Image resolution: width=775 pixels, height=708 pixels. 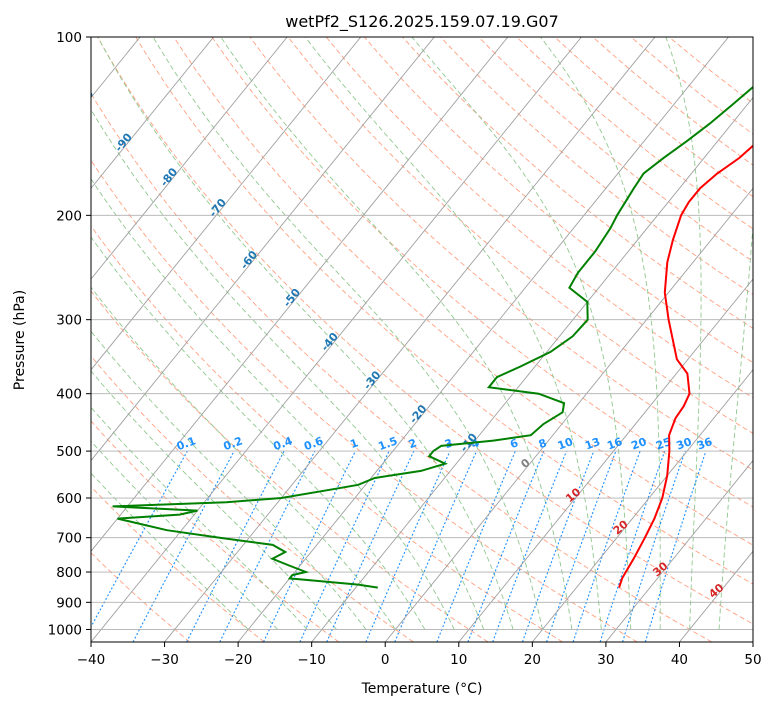 I want to click on y-tick-label: 100, so click(x=69, y=38).